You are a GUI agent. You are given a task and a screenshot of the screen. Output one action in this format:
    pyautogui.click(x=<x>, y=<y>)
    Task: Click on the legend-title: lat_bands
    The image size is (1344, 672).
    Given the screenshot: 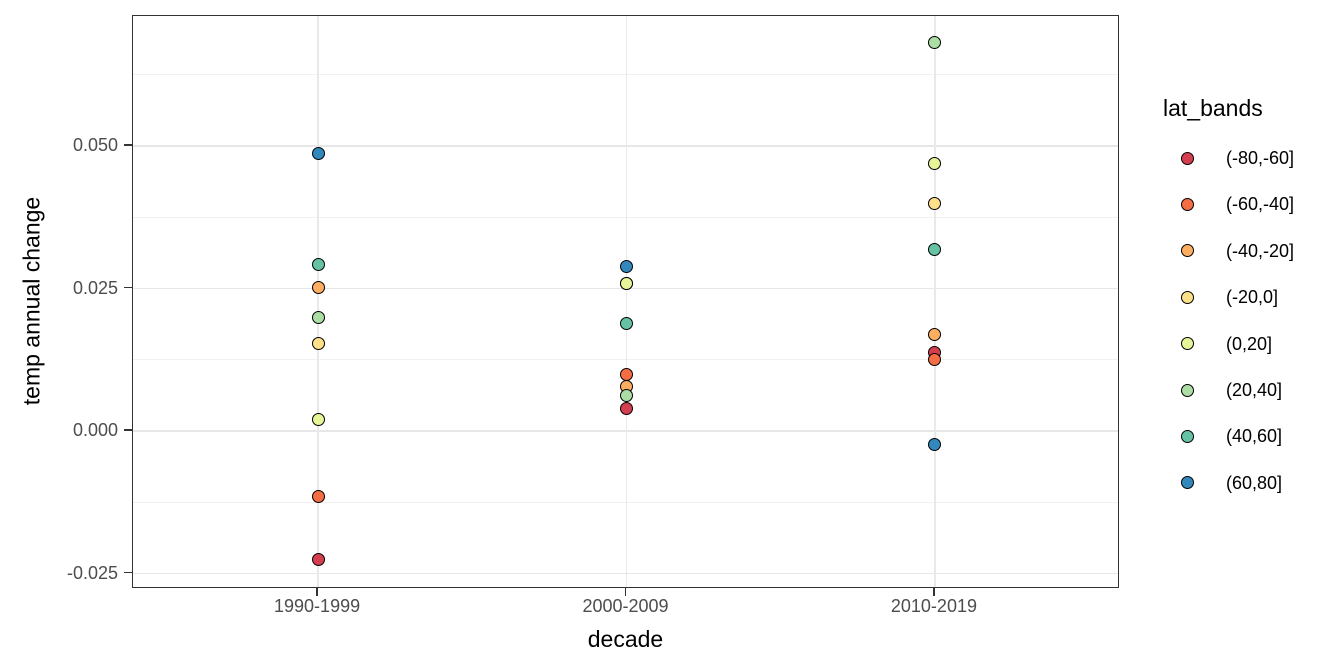 What is the action you would take?
    pyautogui.click(x=1213, y=108)
    